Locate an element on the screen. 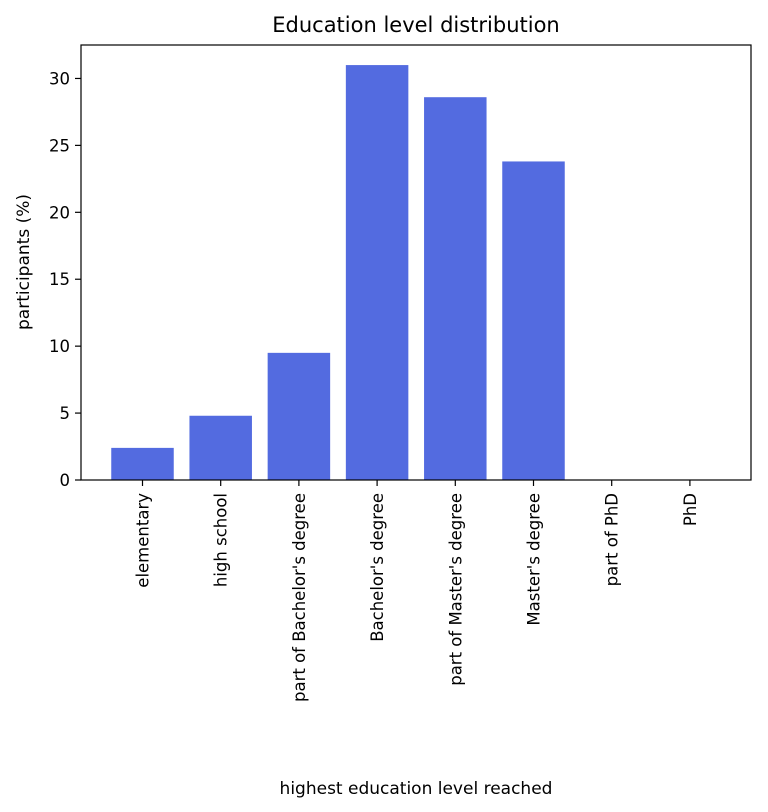  y-tick-label-5: 25 is located at coordinates (59, 145).